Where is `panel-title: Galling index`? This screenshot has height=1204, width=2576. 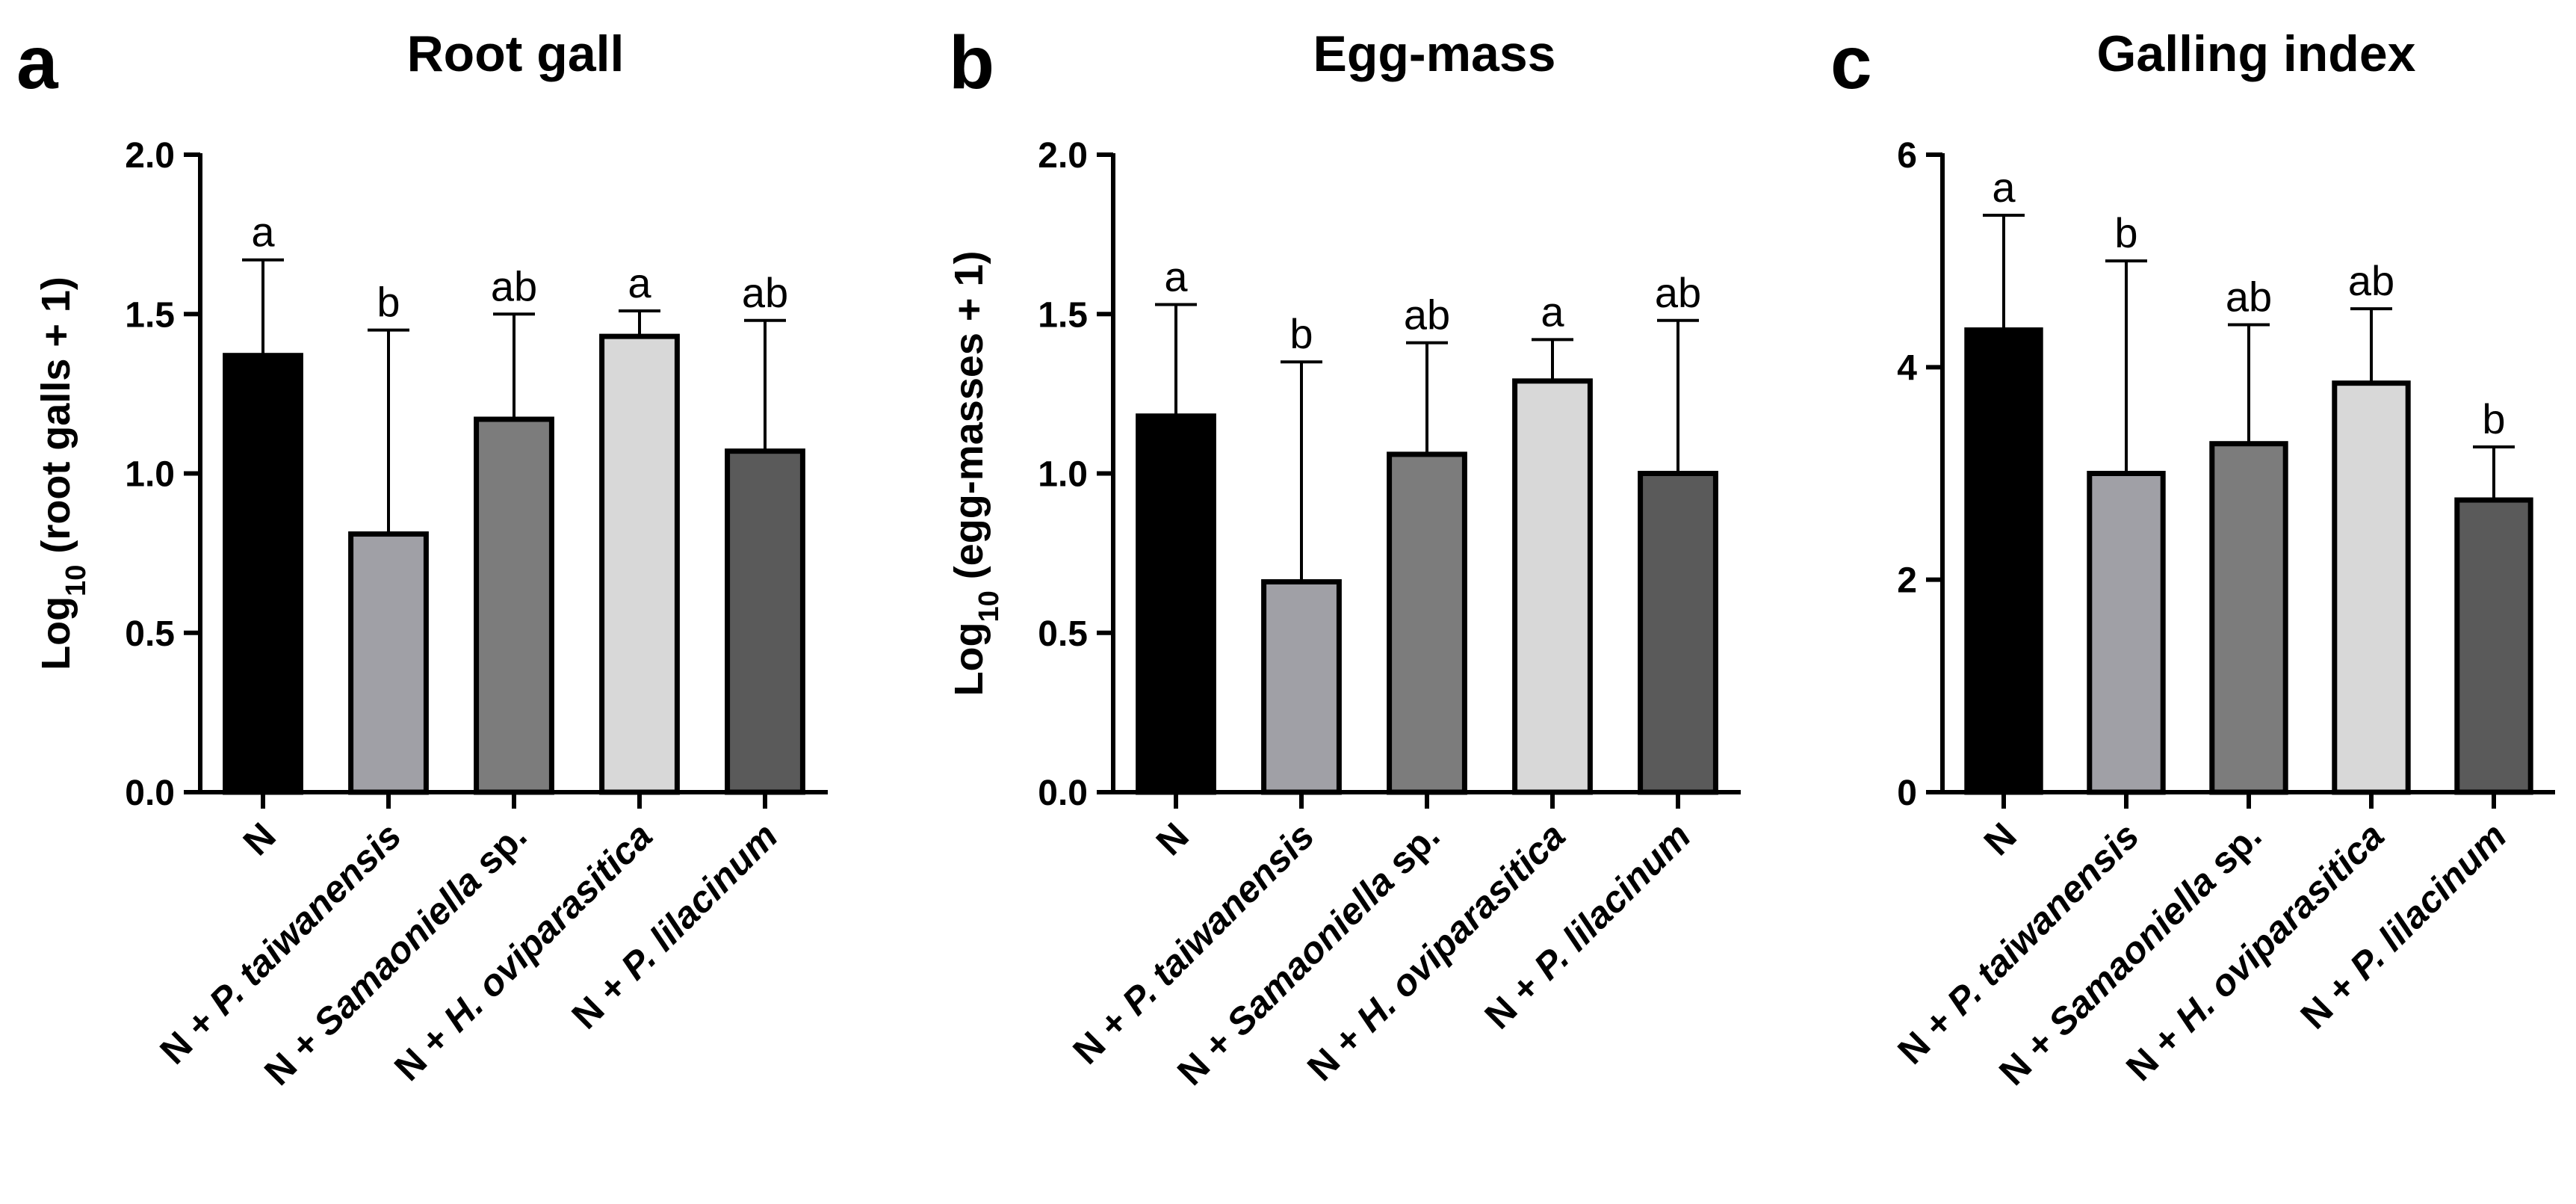
panel-title: Galling index is located at coordinates (2256, 53).